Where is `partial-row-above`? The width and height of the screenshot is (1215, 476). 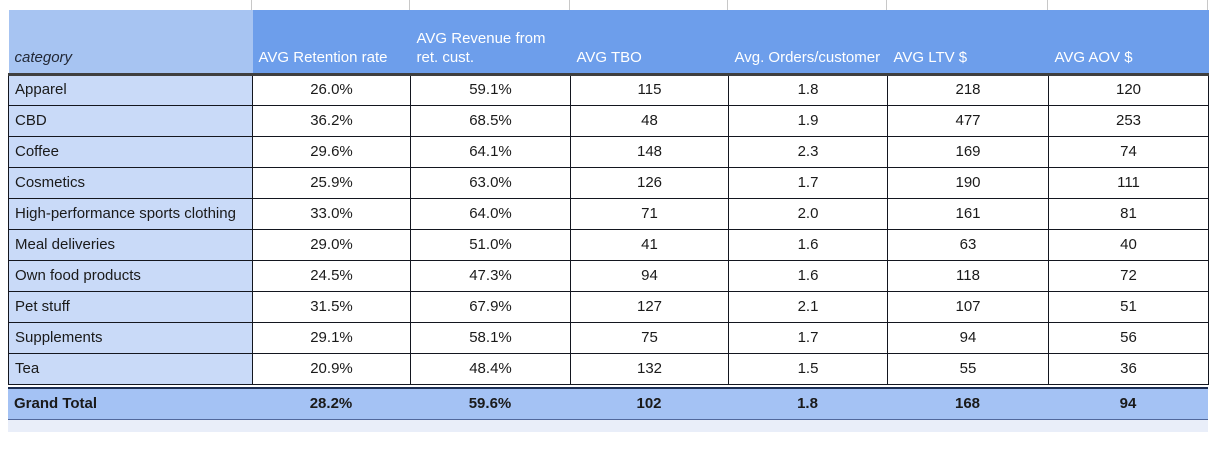 partial-row-above is located at coordinates (608, 5).